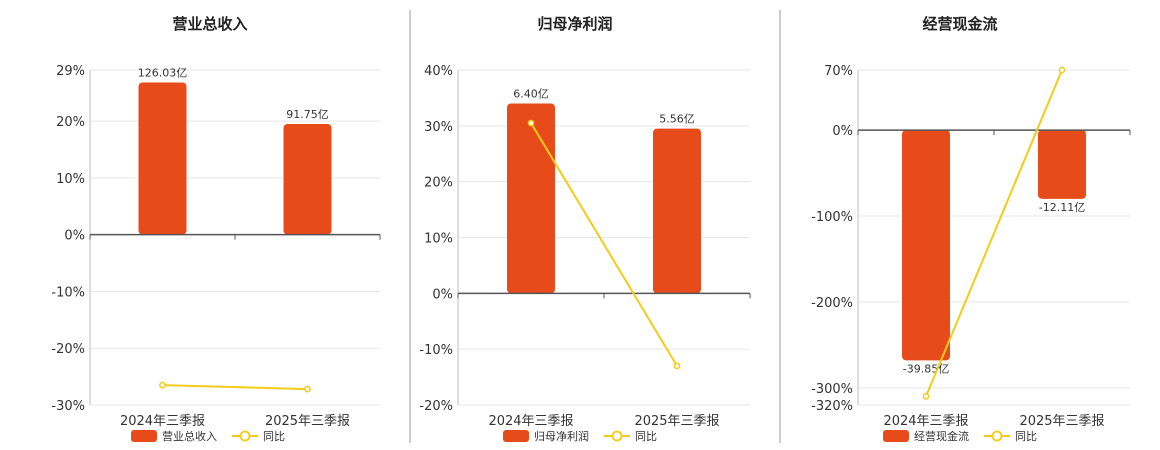 The width and height of the screenshot is (1160, 450). I want to click on y-tick-label: -200%, so click(832, 303).